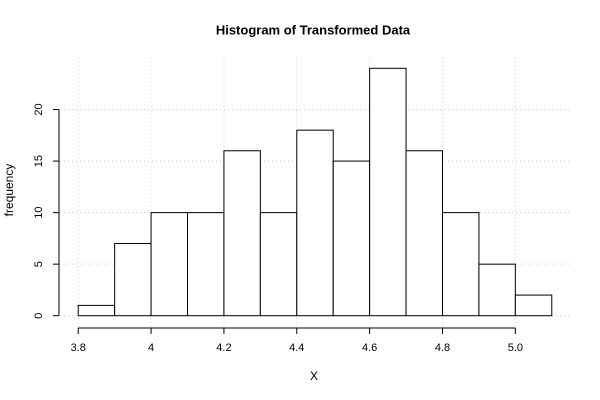 This screenshot has width=600, height=400. I want to click on y-axis-label: frequency, so click(9, 190).